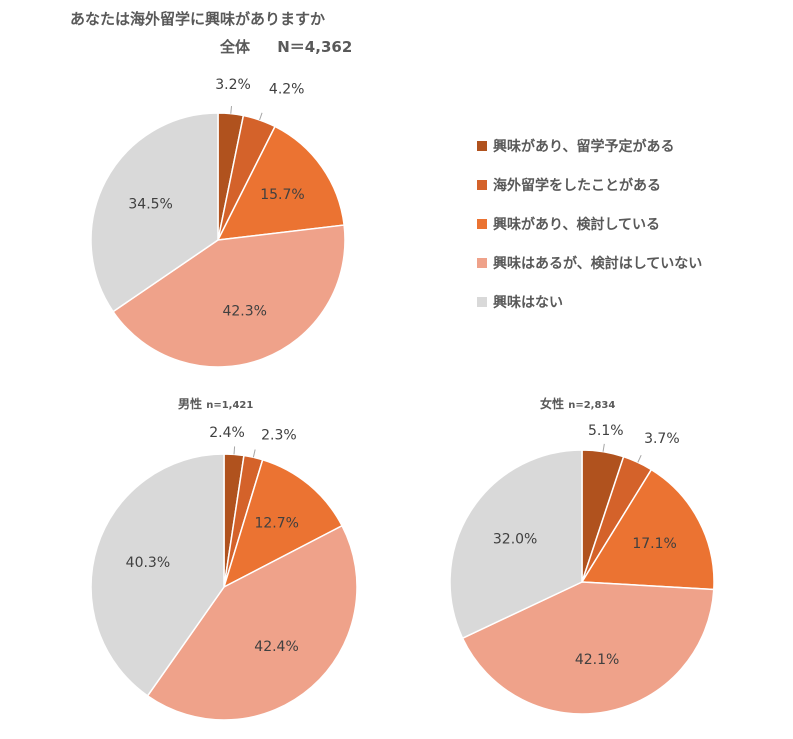 This screenshot has height=739, width=793. What do you see at coordinates (230, 405) in the screenshot?
I see `male-n-label: n=1,421` at bounding box center [230, 405].